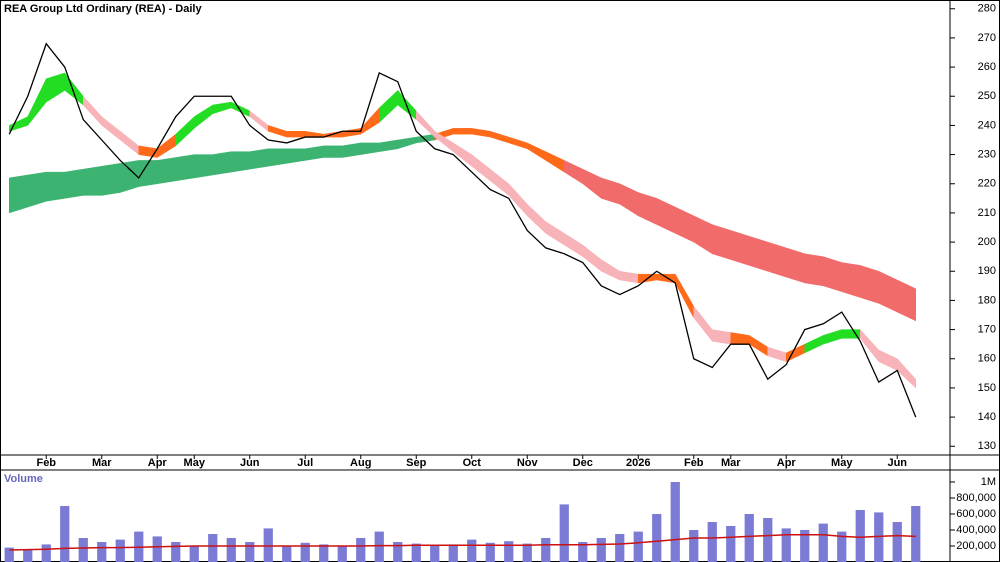 This screenshot has height=562, width=1000. I want to click on x-tick-label: Aug, so click(360, 463).